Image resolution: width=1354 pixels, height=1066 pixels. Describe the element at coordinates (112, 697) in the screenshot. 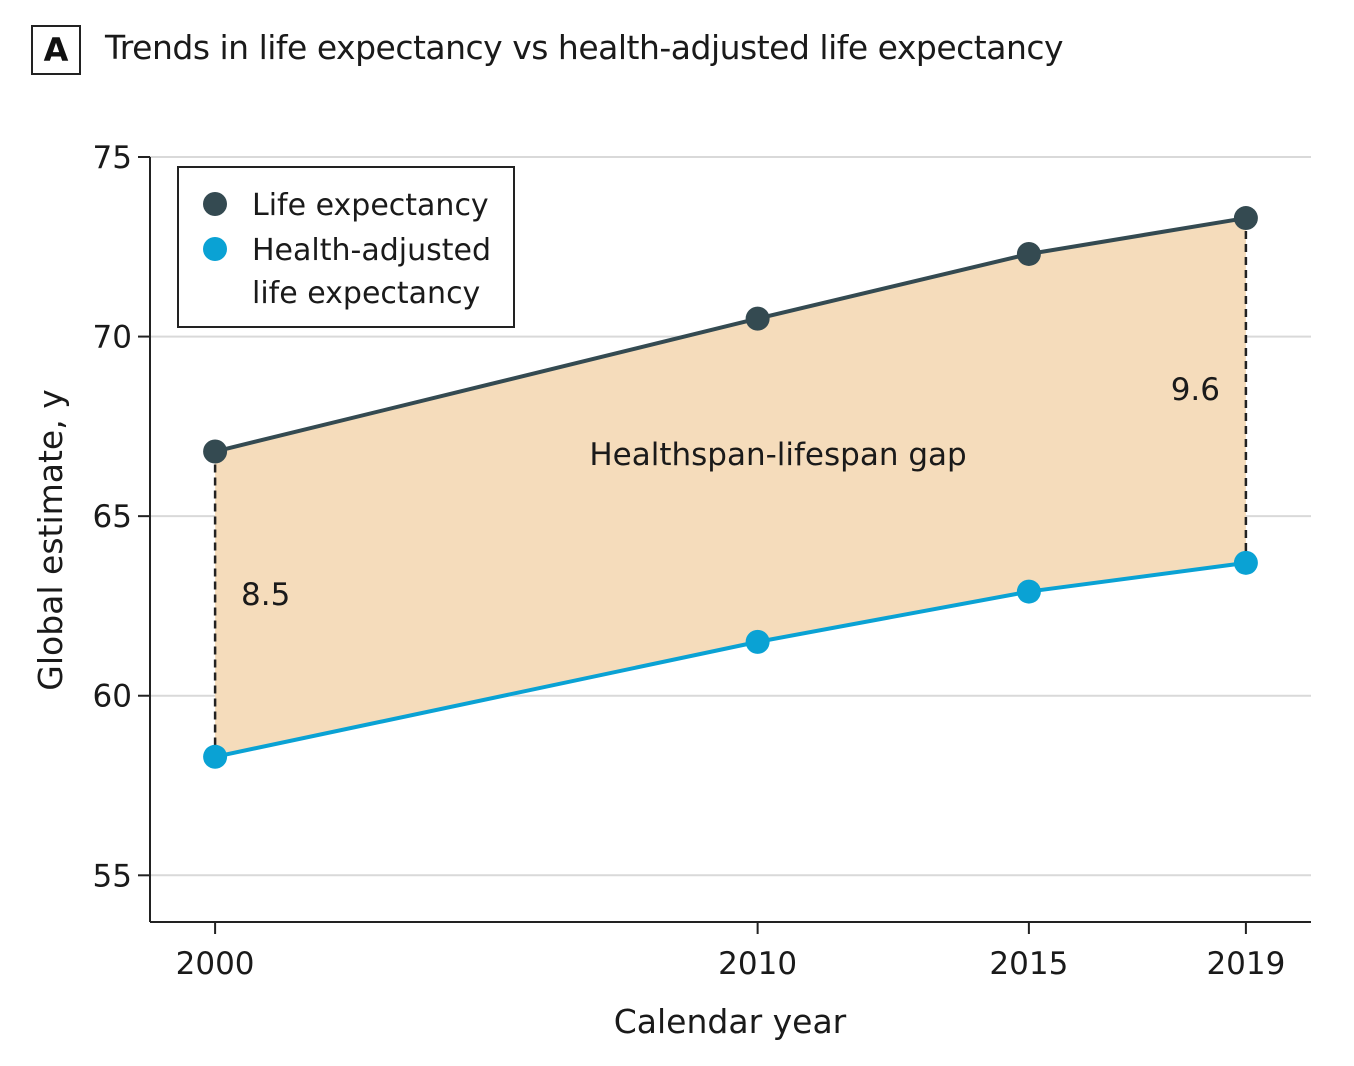

I see `y-tick-label: 60` at that location.